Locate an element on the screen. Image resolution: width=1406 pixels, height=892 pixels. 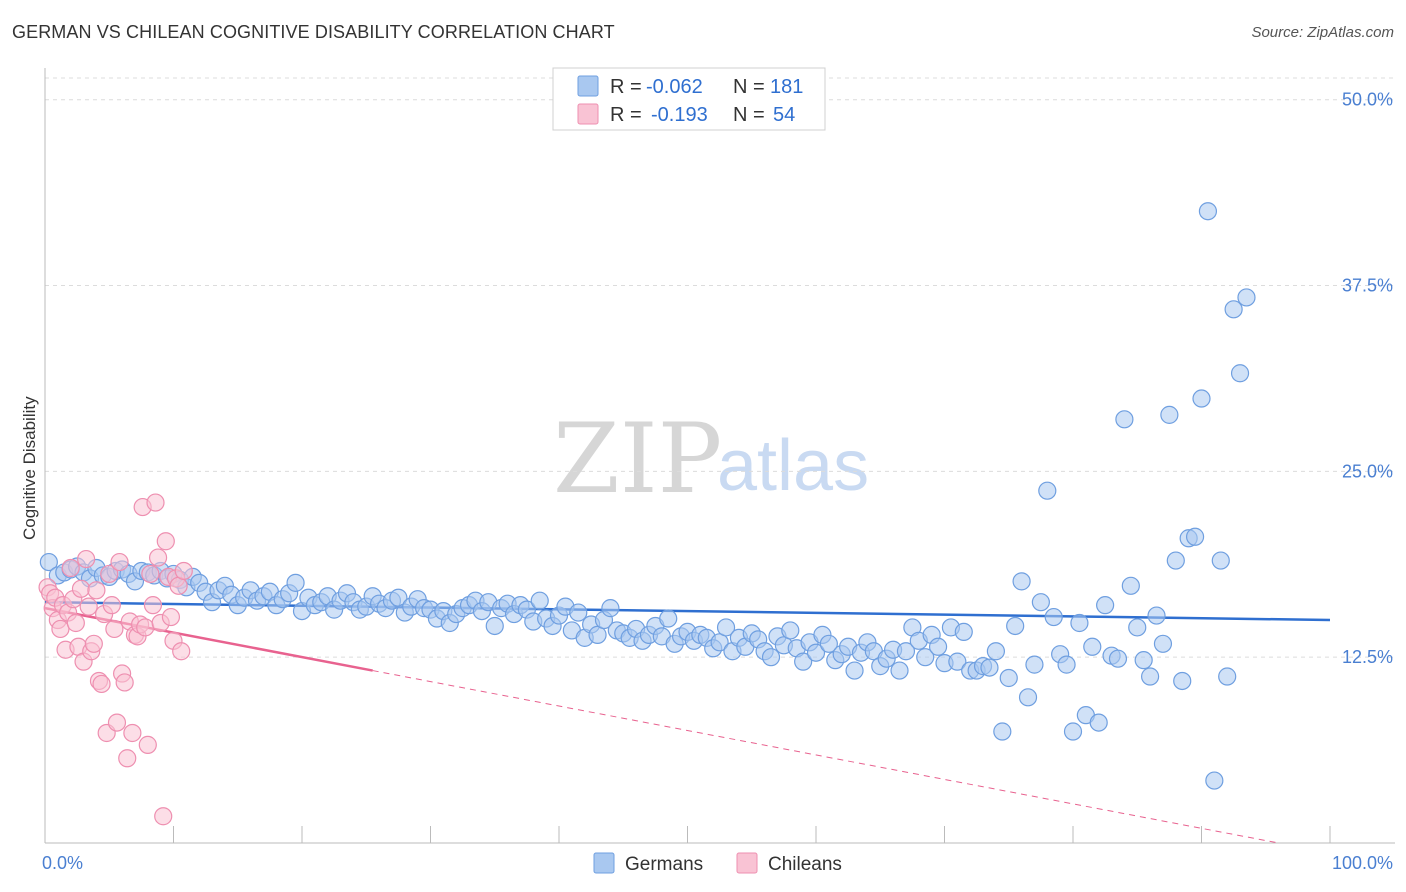
series-chileans is located at coordinates (115, 659).